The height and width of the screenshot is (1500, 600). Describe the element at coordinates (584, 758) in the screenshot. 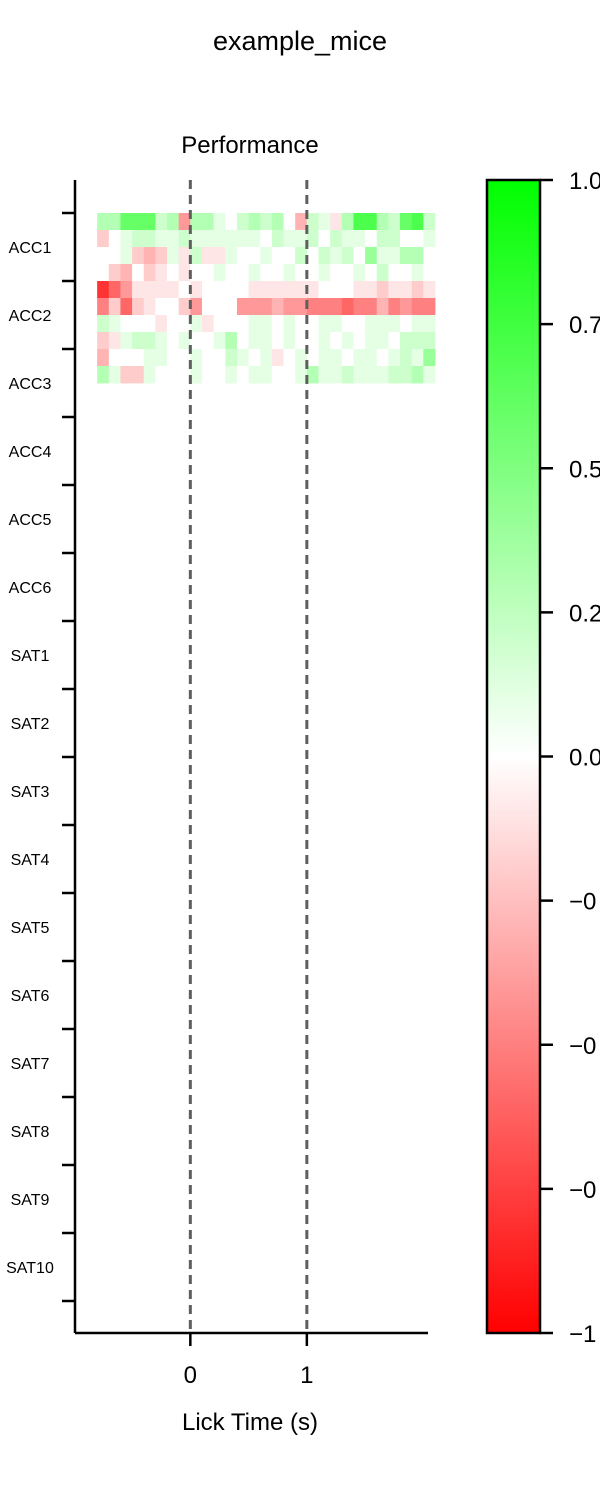

I see `colorbar-tick-label: 0.0` at that location.